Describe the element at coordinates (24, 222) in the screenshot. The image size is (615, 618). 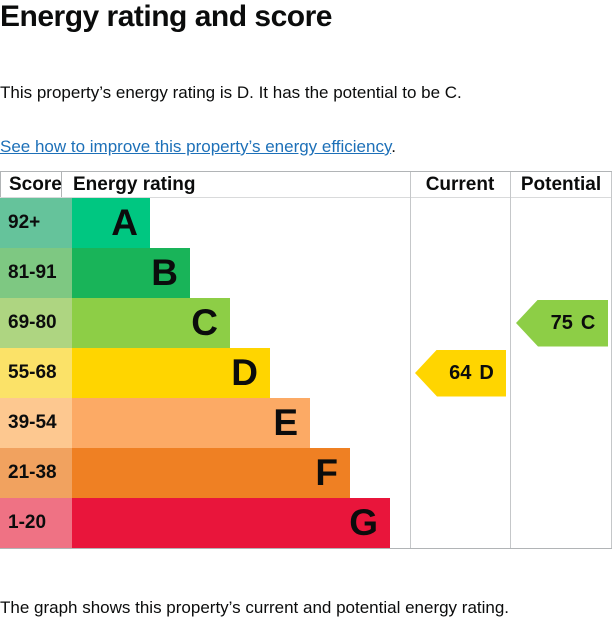
I see `band-score-range: 92+` at that location.